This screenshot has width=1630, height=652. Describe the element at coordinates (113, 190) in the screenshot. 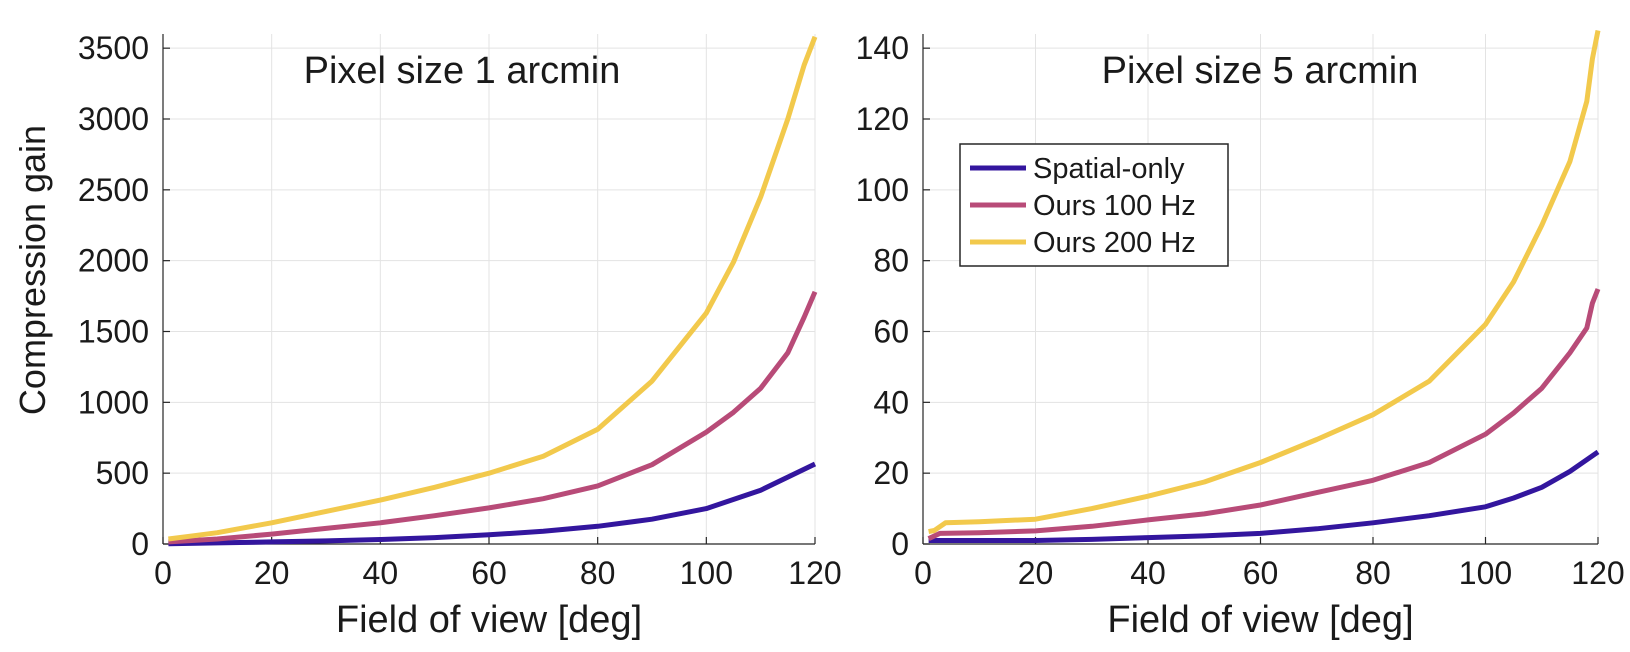

I see `y-tick-label: 2500` at that location.